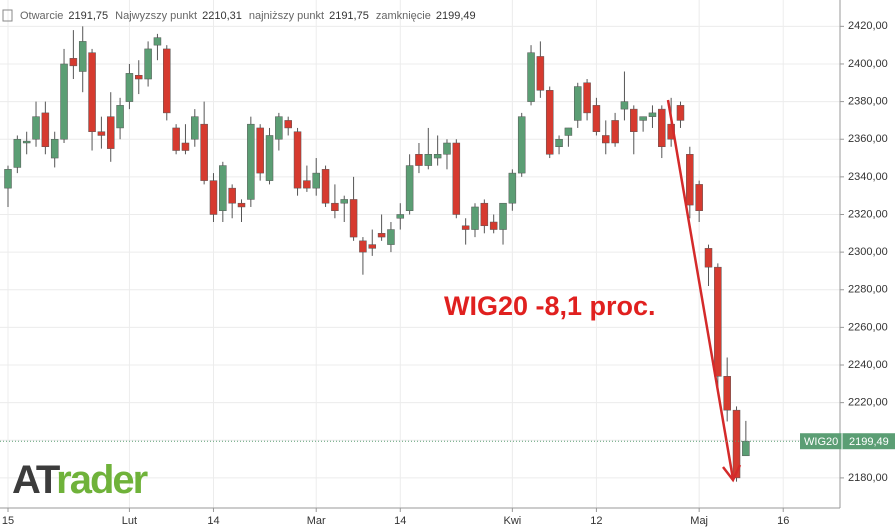  I want to click on last-price-tag, so click(847, 441).